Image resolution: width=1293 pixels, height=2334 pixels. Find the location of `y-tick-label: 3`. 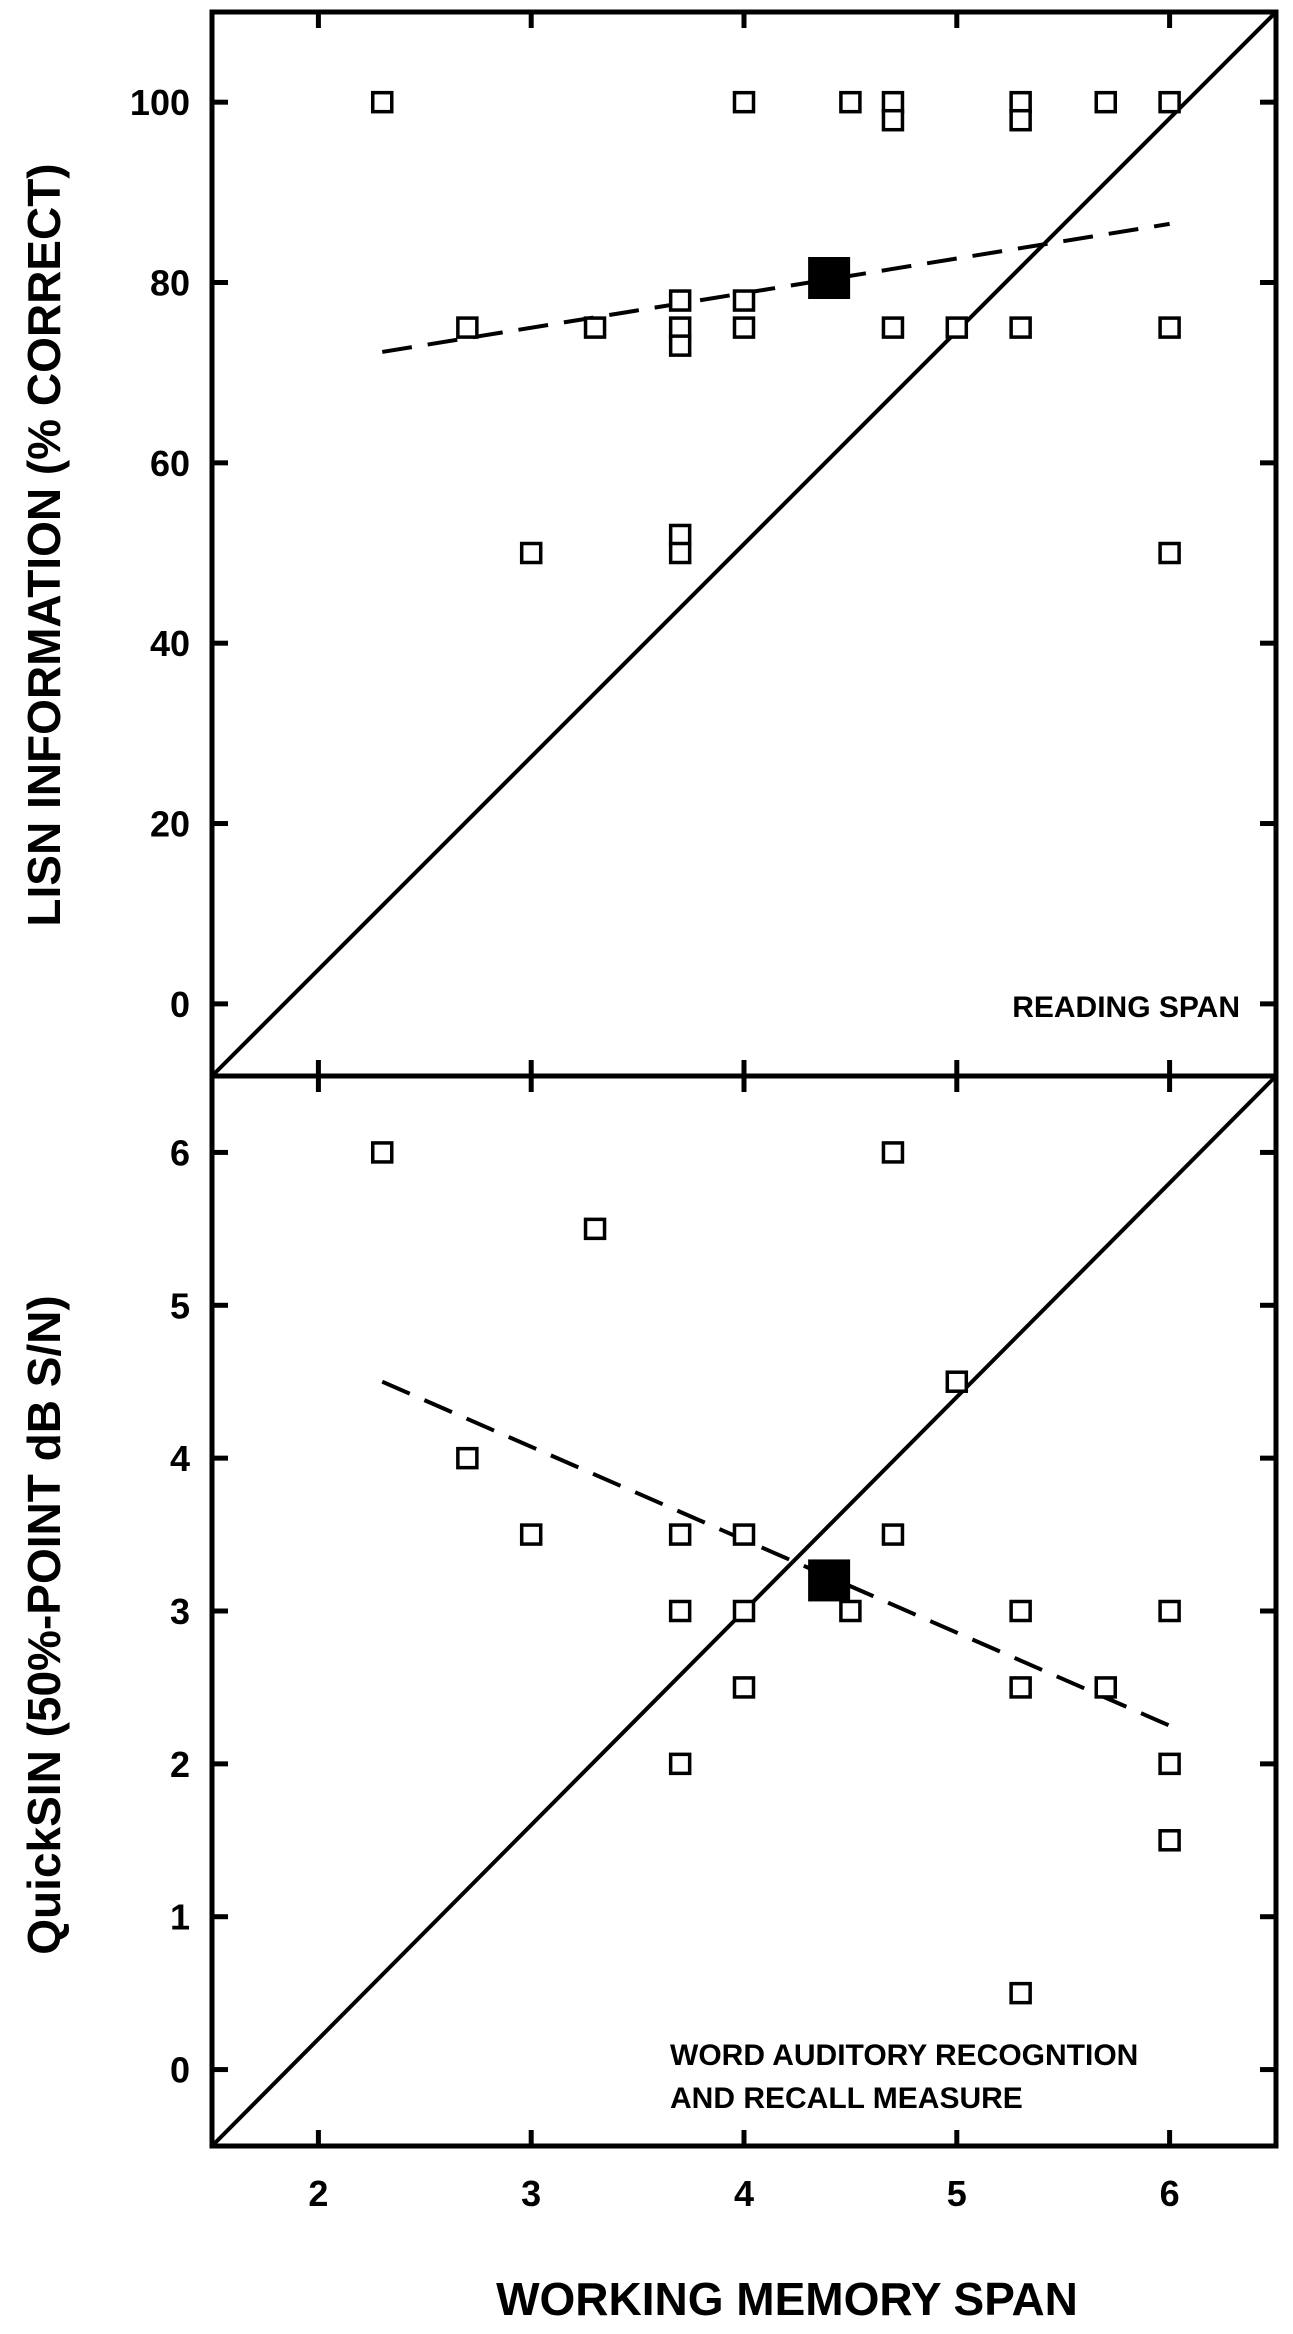

y-tick-label: 3 is located at coordinates (180, 1611).